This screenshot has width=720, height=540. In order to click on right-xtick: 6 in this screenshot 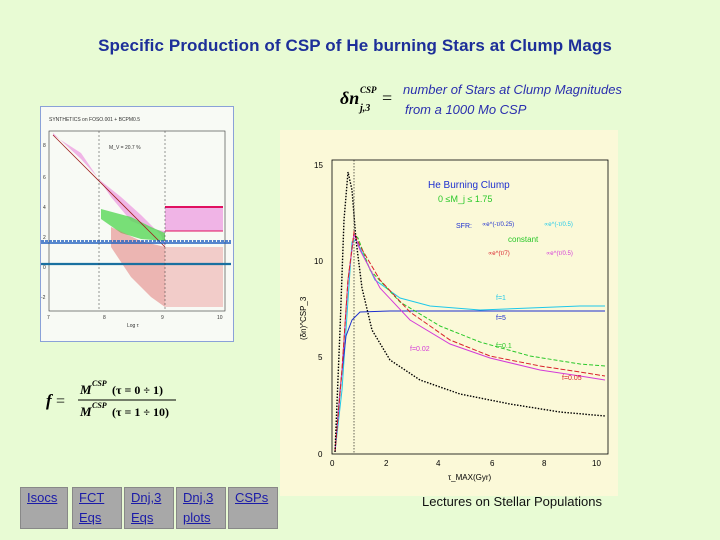, I will do `click(492, 463)`.